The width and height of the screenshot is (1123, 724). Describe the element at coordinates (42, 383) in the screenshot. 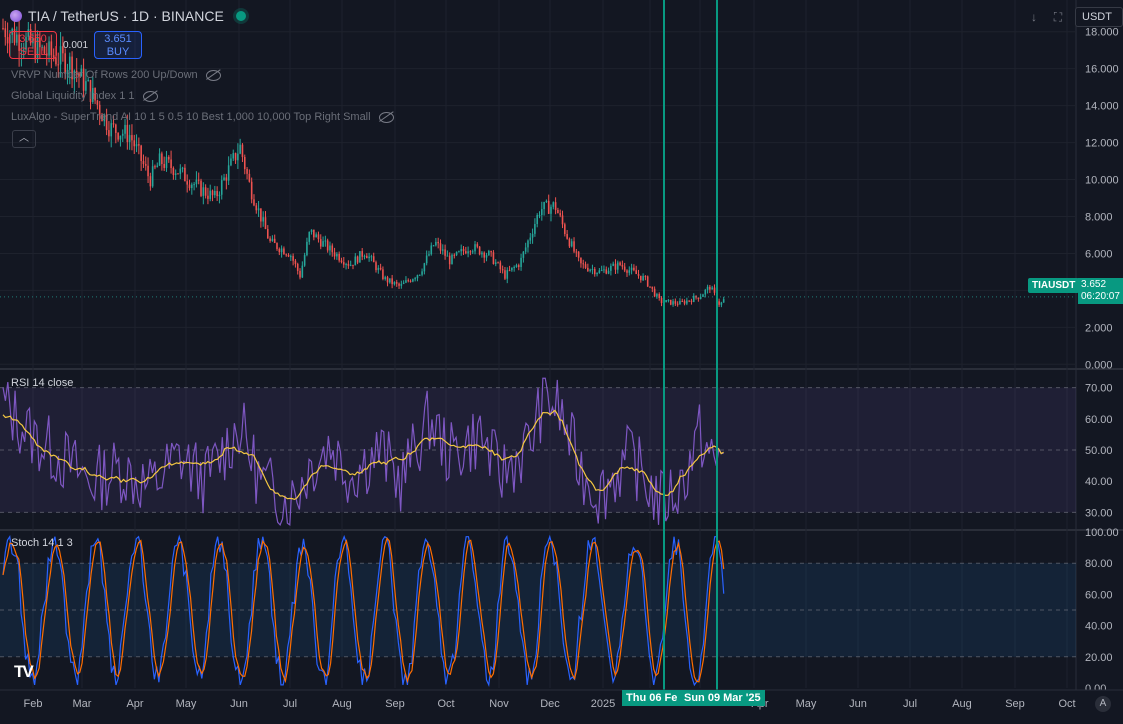

I see `rsi-pane-title: RSI 14 close` at that location.